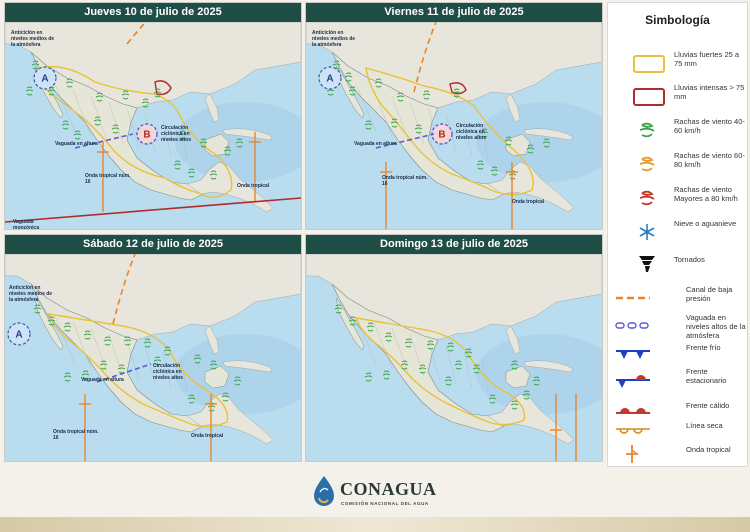 The image size is (750, 532). What do you see at coordinates (440, 371) in the screenshot?
I see `heavy-rain-area` at bounding box center [440, 371].